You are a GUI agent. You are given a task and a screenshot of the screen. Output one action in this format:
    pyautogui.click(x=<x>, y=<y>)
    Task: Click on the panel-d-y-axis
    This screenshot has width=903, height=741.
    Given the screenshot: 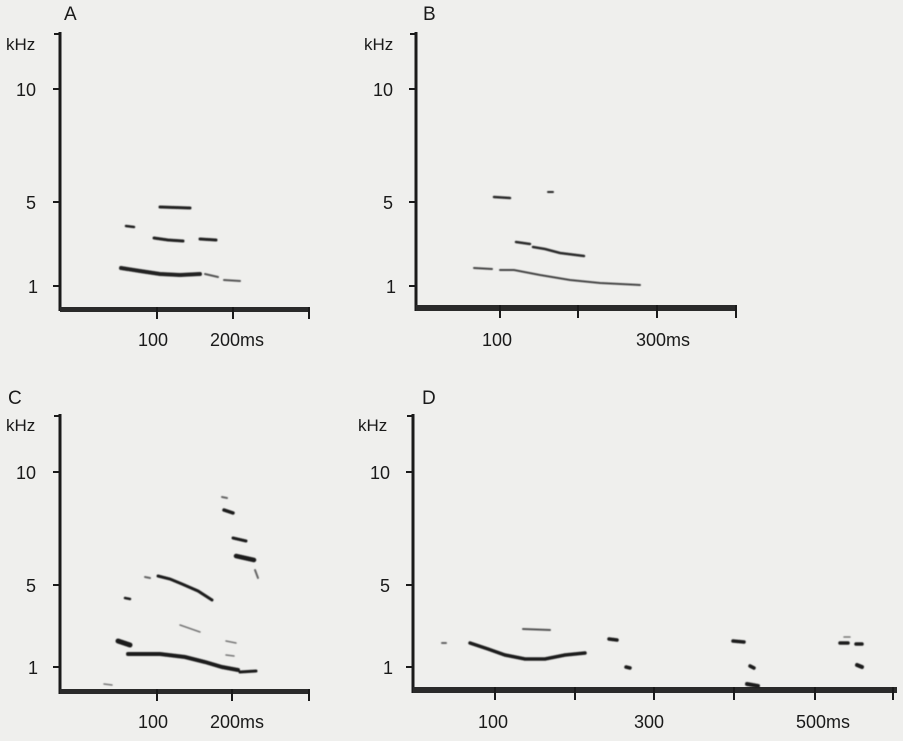 What is the action you would take?
    pyautogui.click(x=410, y=553)
    